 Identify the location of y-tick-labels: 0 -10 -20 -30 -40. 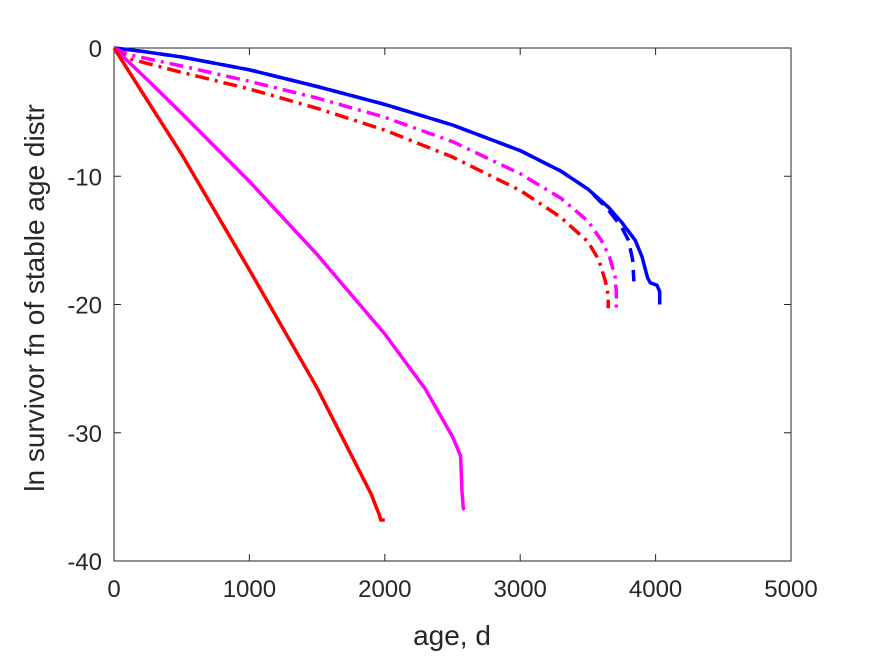
(84, 306).